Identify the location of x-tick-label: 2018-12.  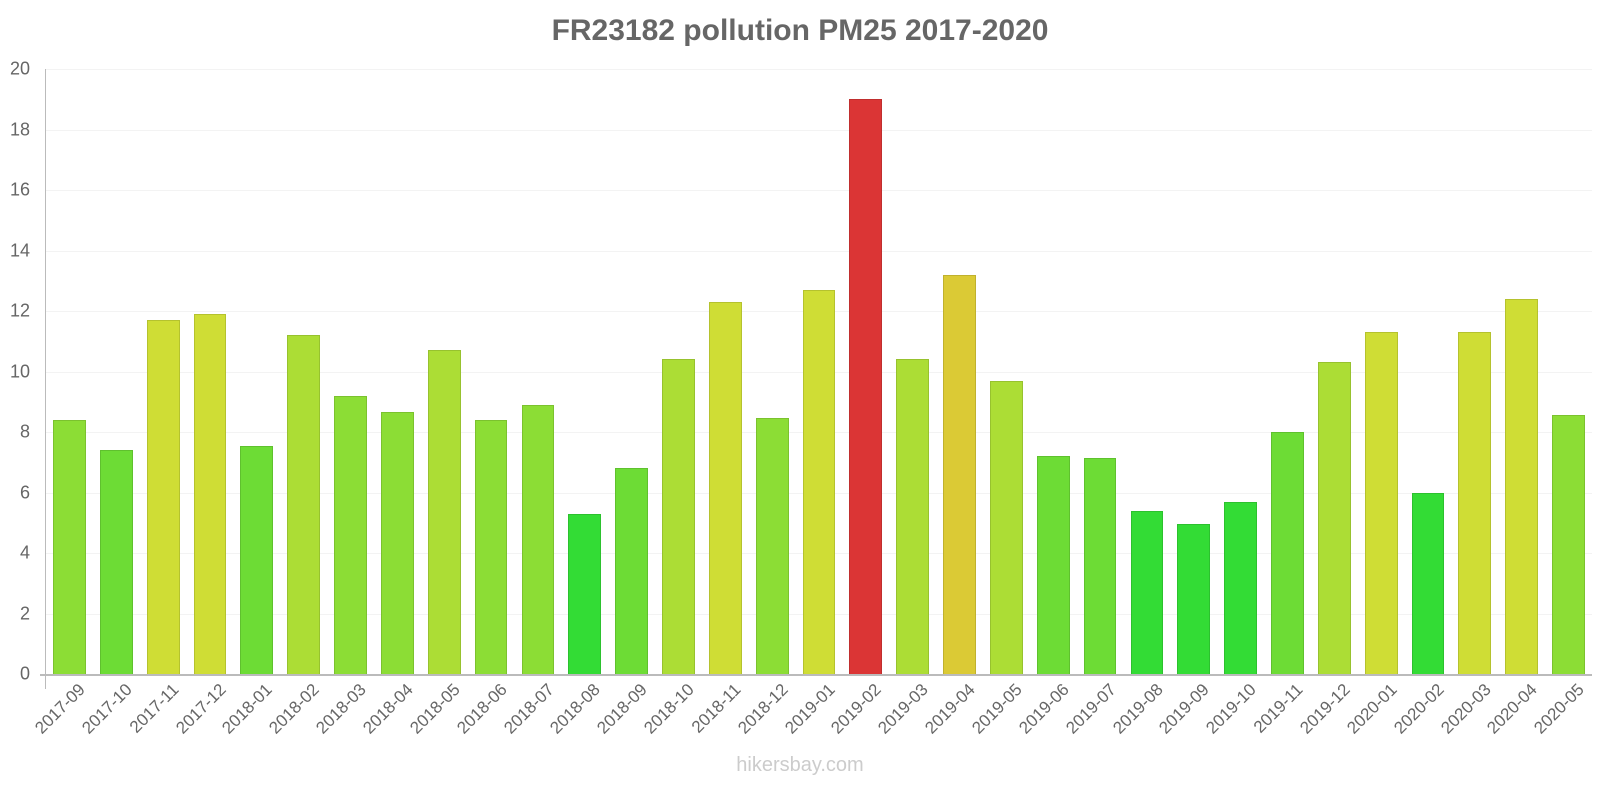
(763, 709).